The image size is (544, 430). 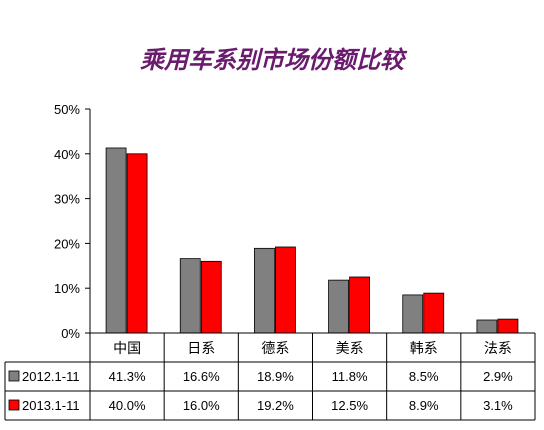 What do you see at coordinates (498, 349) in the screenshot?
I see `category-label: 法系` at bounding box center [498, 349].